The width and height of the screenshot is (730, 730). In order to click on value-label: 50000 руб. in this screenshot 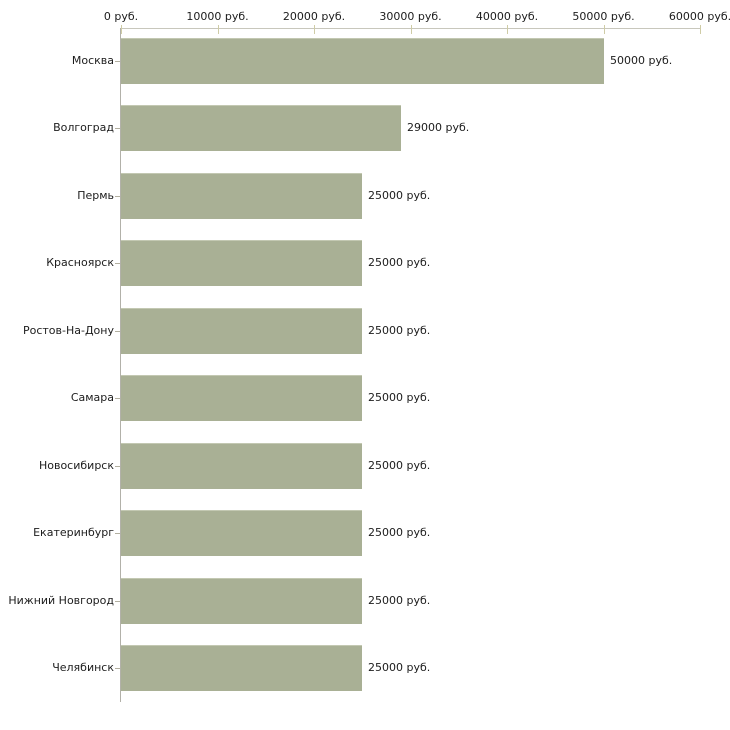, I will do `click(641, 60)`.